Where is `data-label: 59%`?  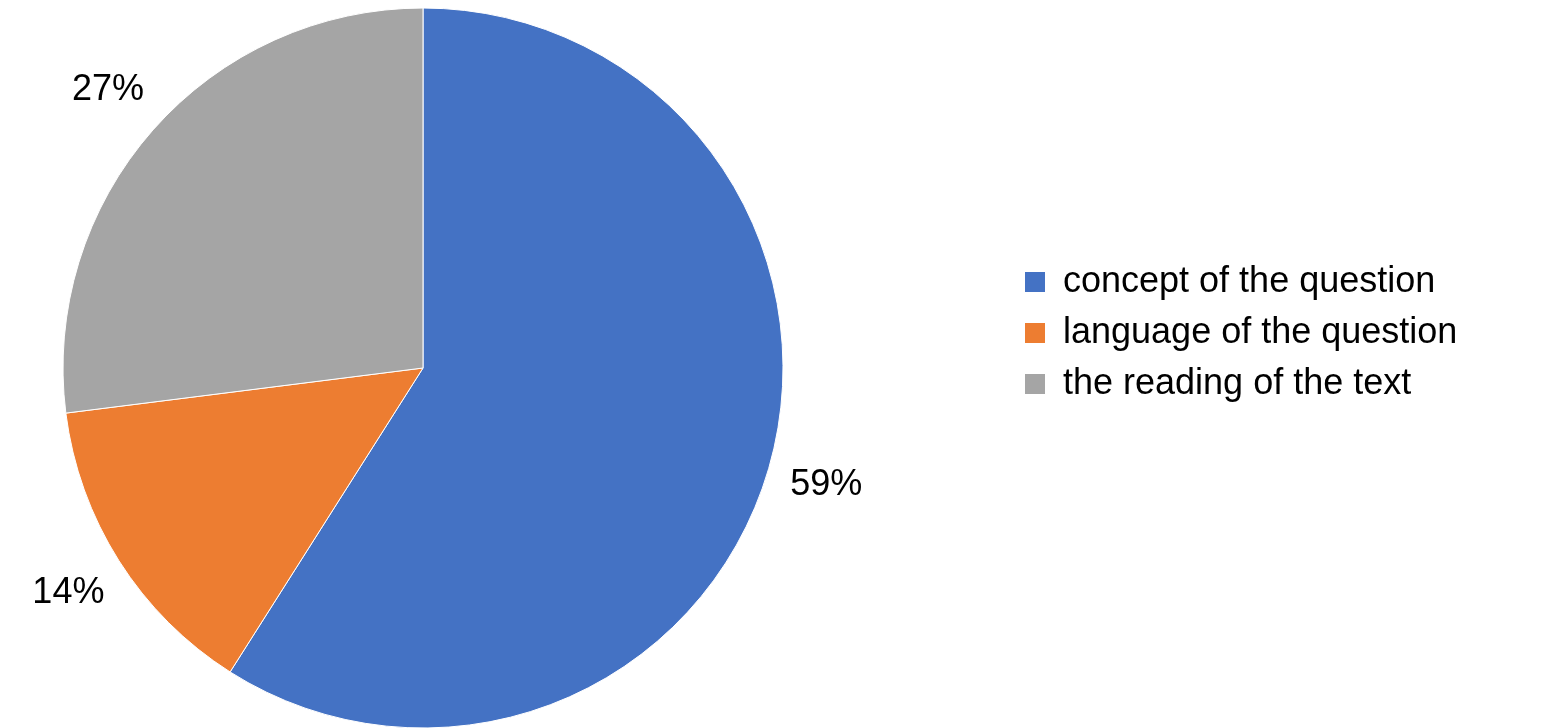
data-label: 59% is located at coordinates (826, 482).